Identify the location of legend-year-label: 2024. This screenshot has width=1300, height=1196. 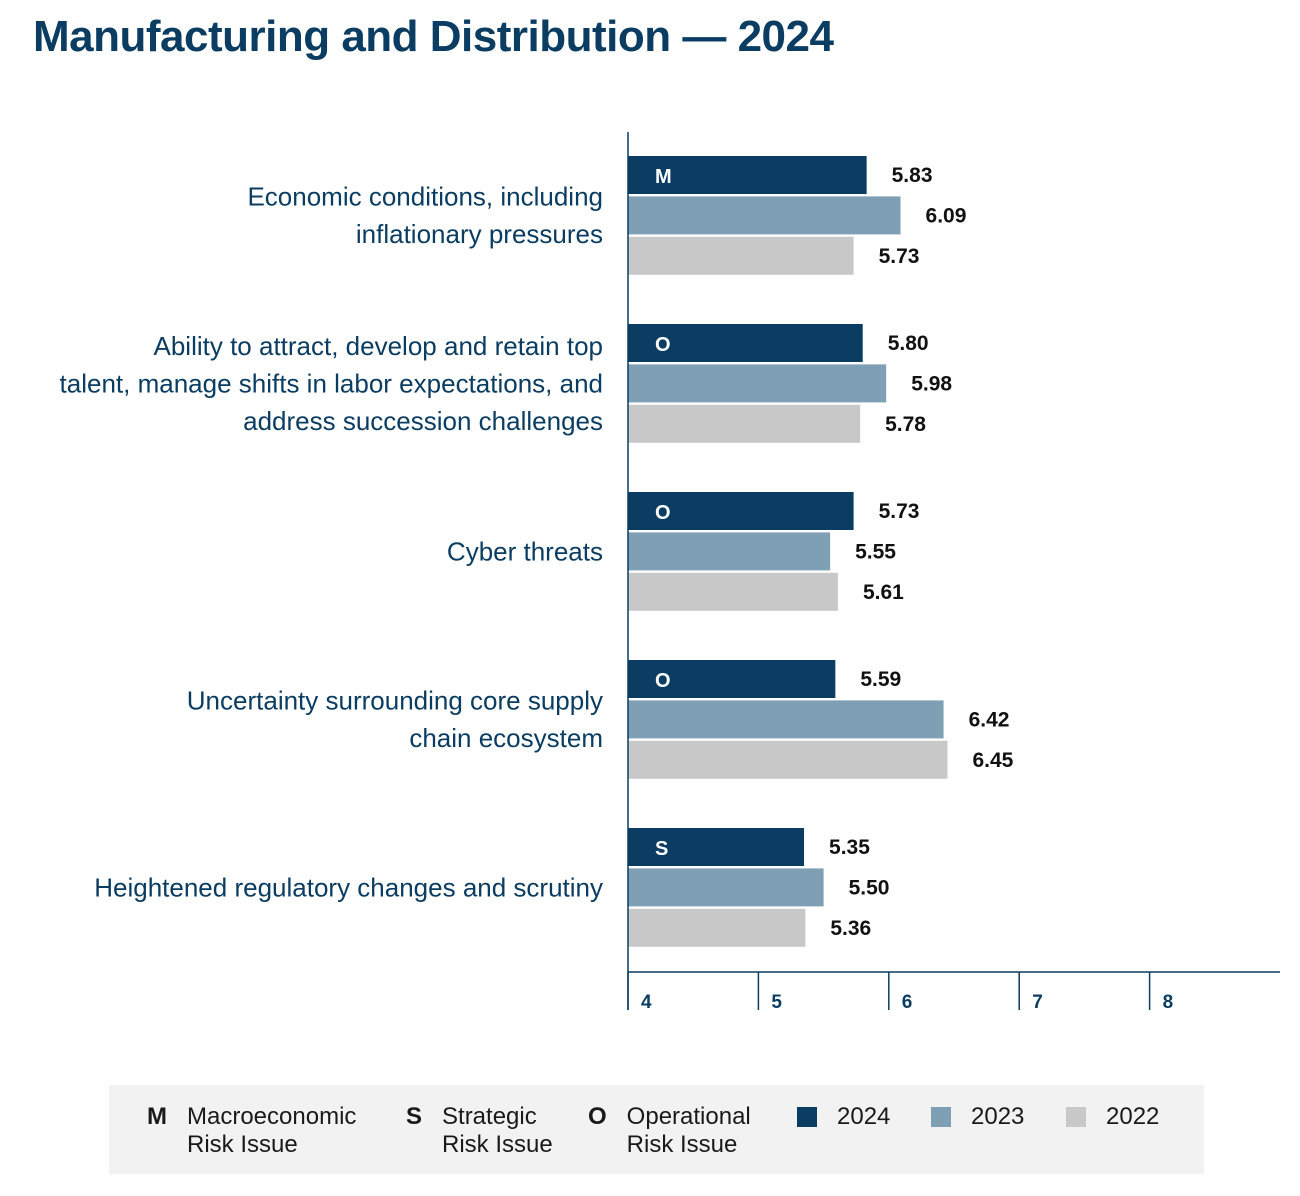
(864, 1116).